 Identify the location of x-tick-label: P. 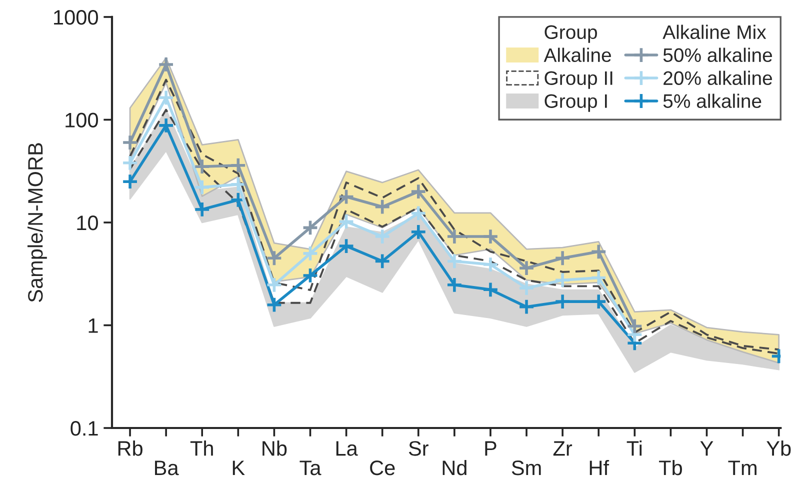
(490, 448).